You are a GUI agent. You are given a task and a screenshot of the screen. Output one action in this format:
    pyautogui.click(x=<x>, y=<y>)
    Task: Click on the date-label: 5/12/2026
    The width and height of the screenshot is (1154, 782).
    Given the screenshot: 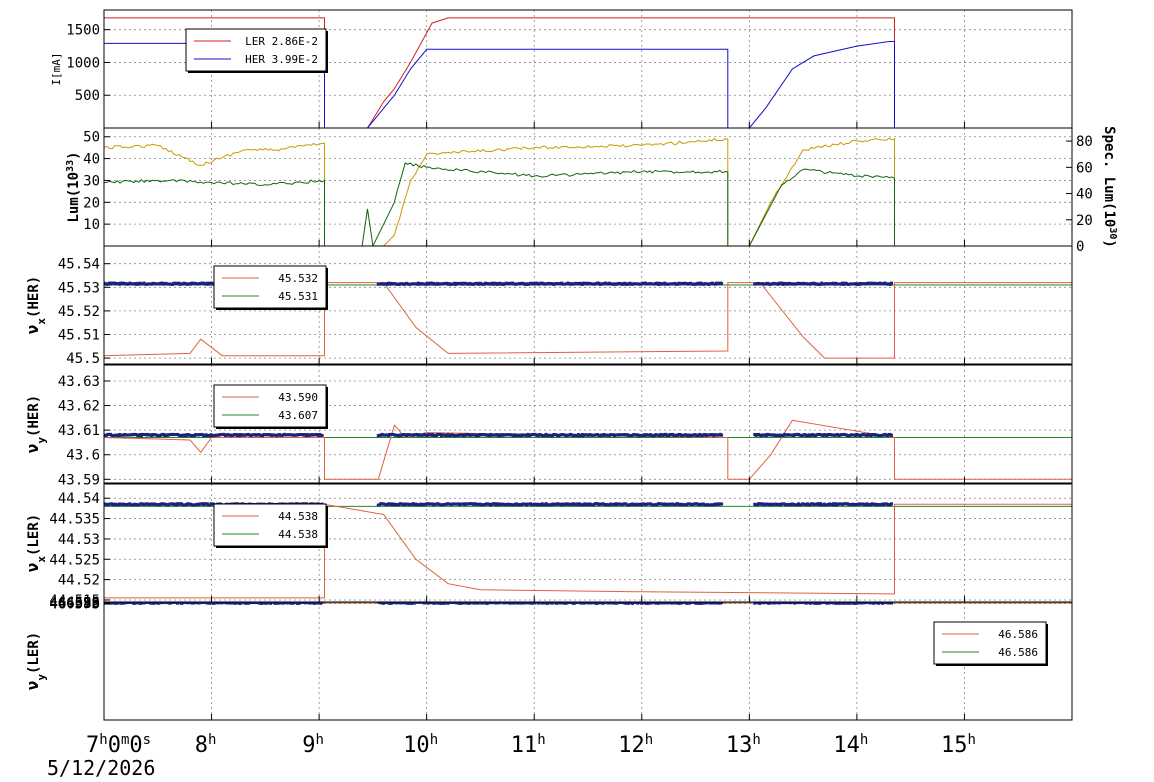 What is the action you would take?
    pyautogui.click(x=101, y=768)
    